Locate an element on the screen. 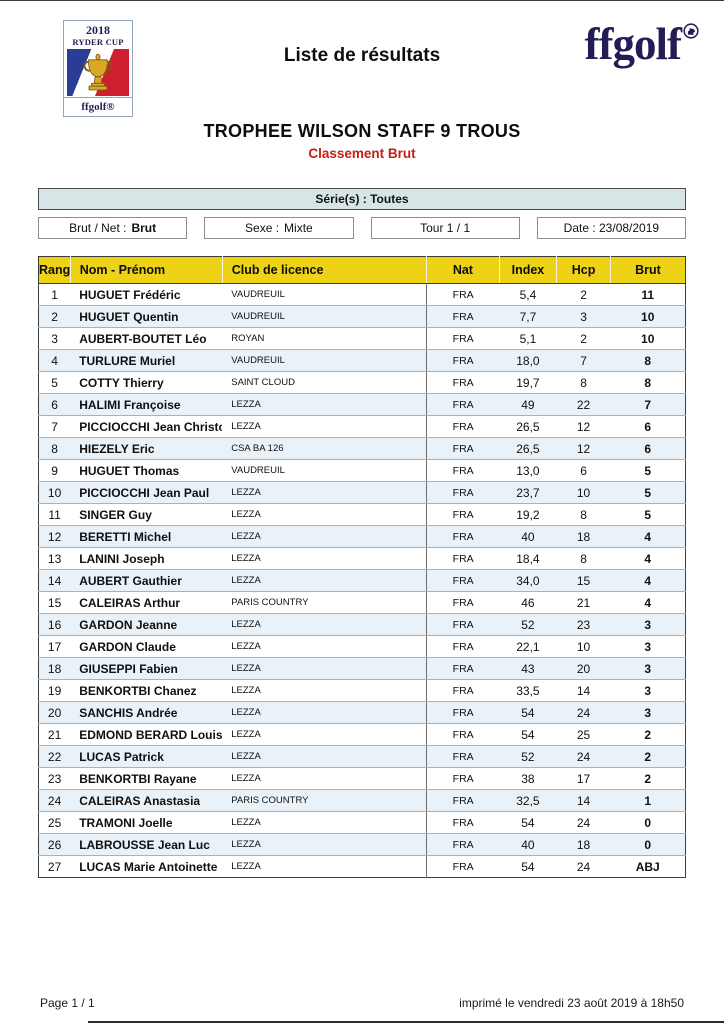 Image resolution: width=724 pixels, height=1024 pixels. cell-hcp: 25 is located at coordinates (583, 734).